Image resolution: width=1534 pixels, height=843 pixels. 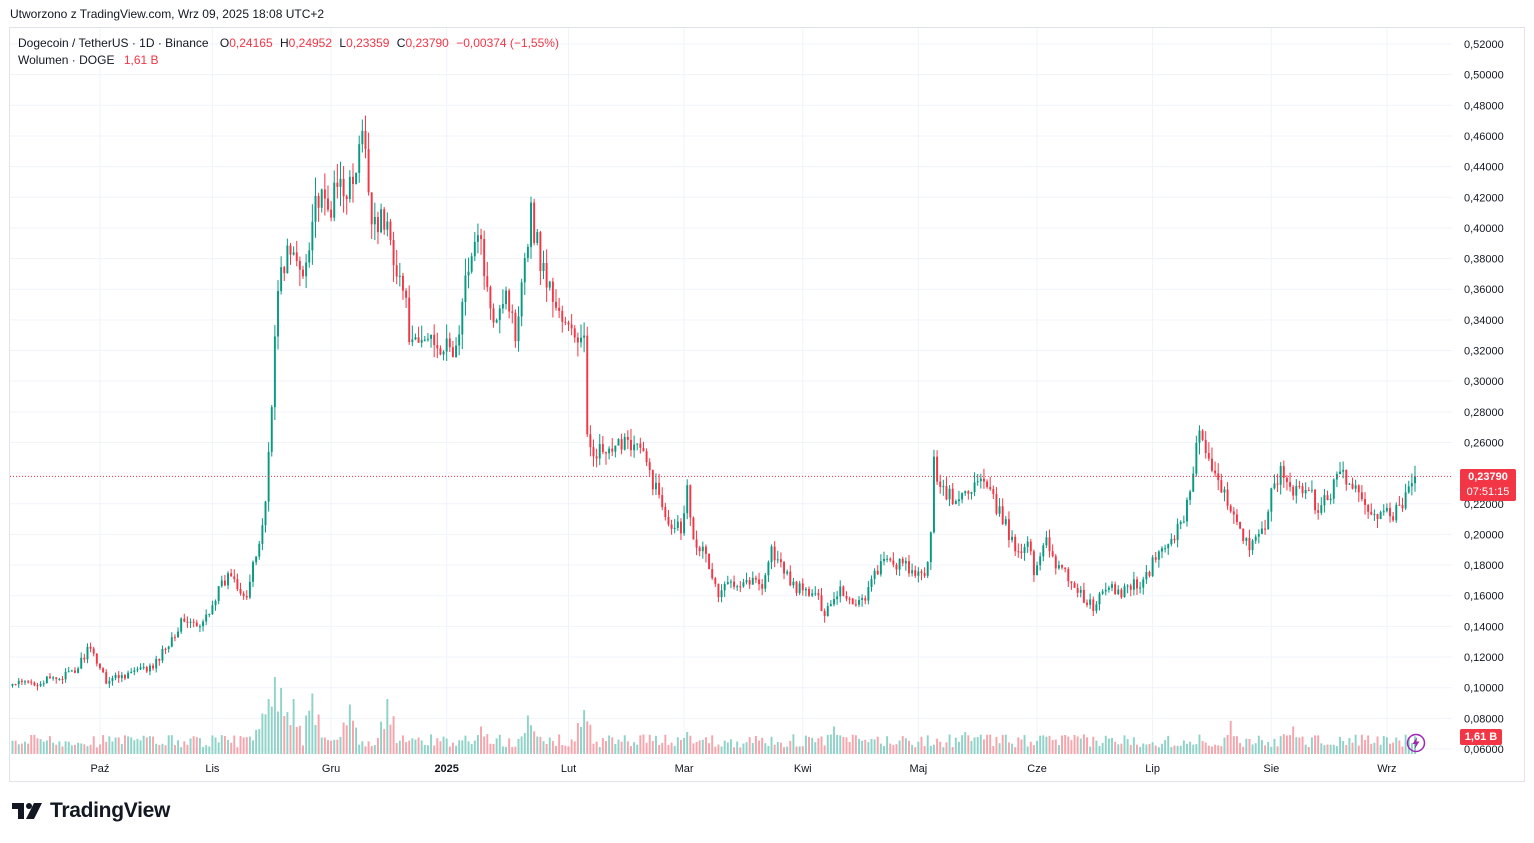 I want to click on tradingview-logo: TradingView, so click(x=91, y=811).